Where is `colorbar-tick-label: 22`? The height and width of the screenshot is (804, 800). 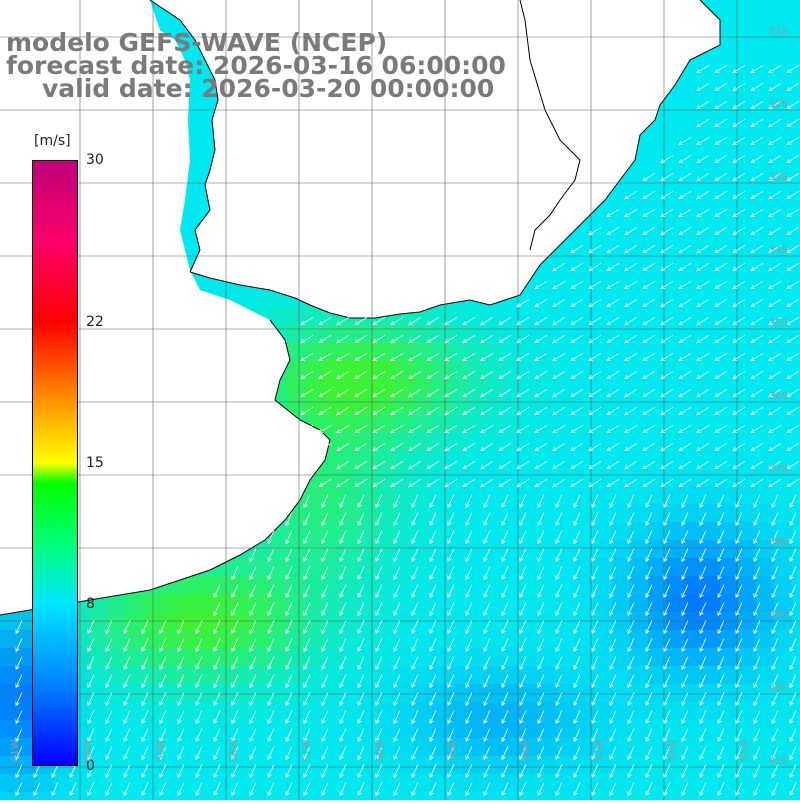 colorbar-tick-label: 22 is located at coordinates (95, 321).